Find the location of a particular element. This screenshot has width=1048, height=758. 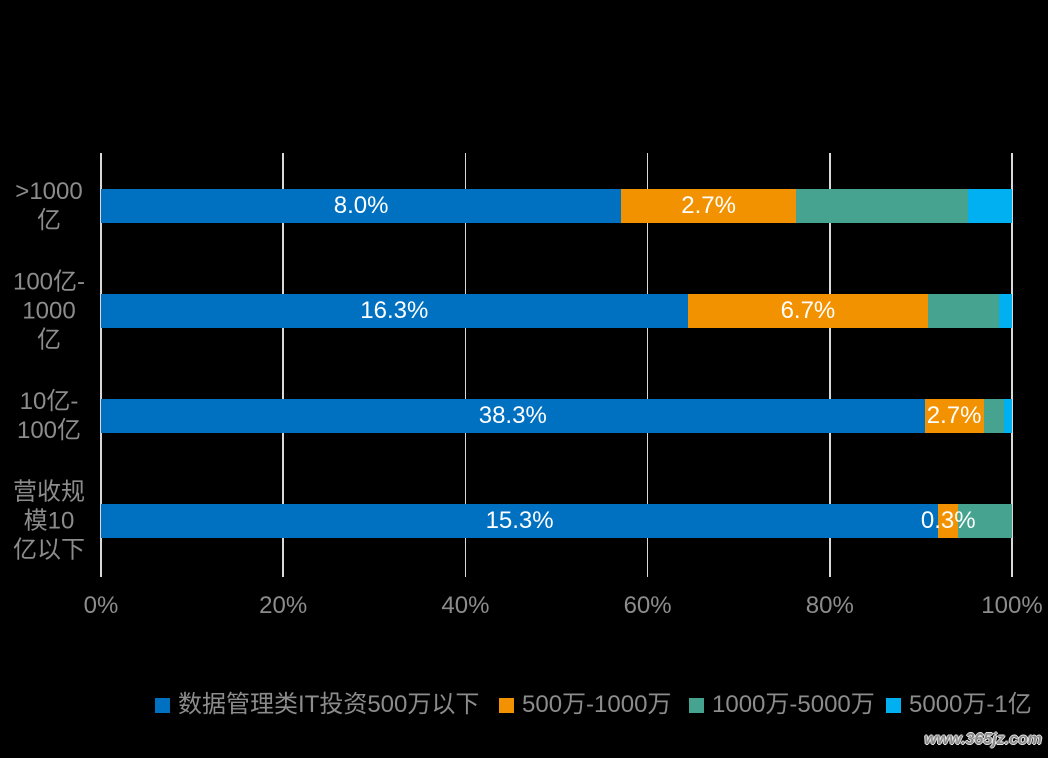

category-label: >1000 亿 is located at coordinates (49, 205).